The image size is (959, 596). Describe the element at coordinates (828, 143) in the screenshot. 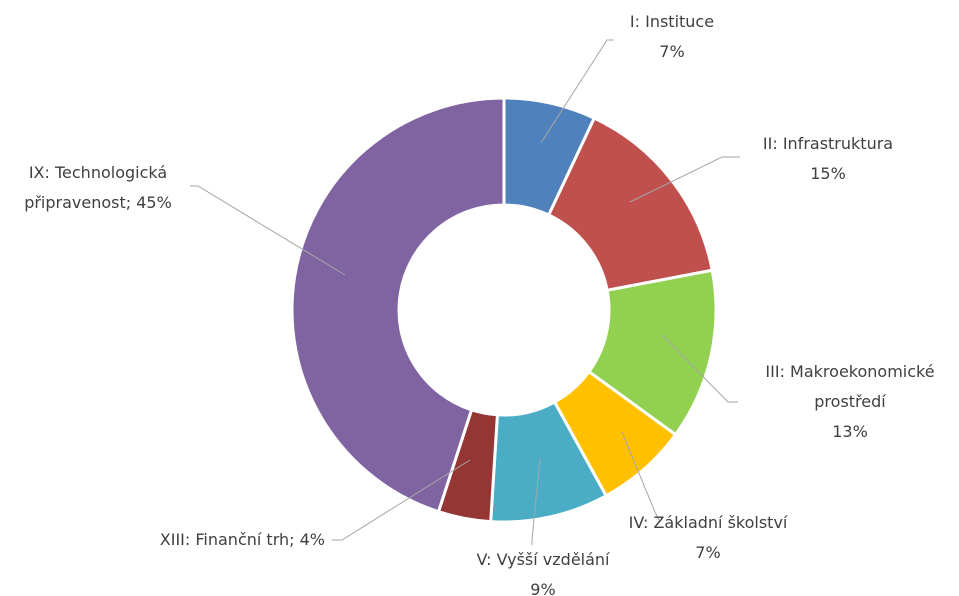

I see `category-label: II: Infrastruktura` at that location.